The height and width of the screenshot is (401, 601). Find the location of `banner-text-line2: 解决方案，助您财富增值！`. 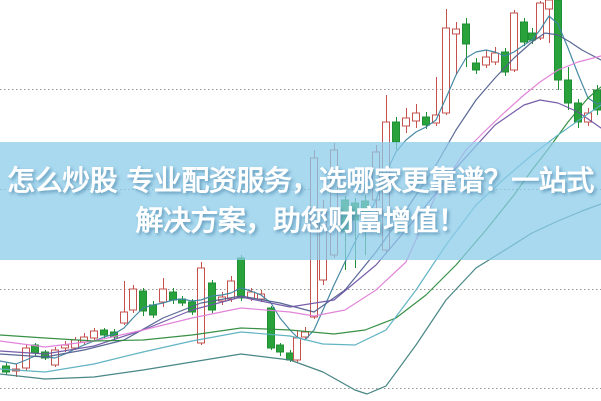

banner-text-line2: 解决方案，助您财富增值！ is located at coordinates (300, 220).